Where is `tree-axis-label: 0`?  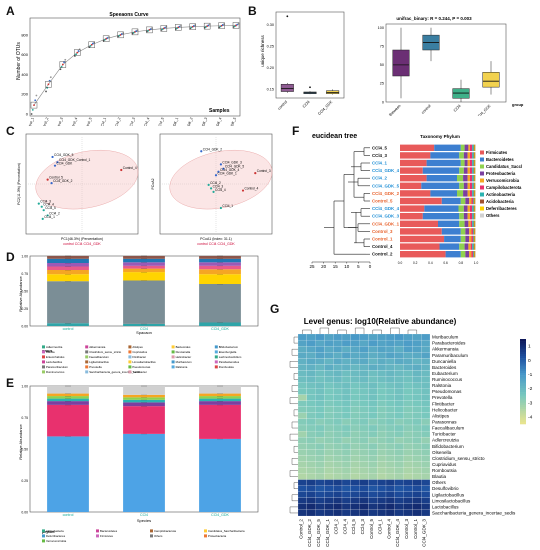
tree-axis-label: 0 is located at coordinates (370, 266).